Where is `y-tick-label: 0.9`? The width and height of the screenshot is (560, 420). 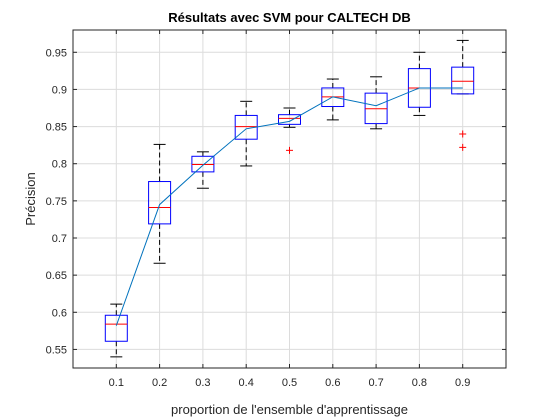
y-tick-label: 0.9 is located at coordinates (59, 90).